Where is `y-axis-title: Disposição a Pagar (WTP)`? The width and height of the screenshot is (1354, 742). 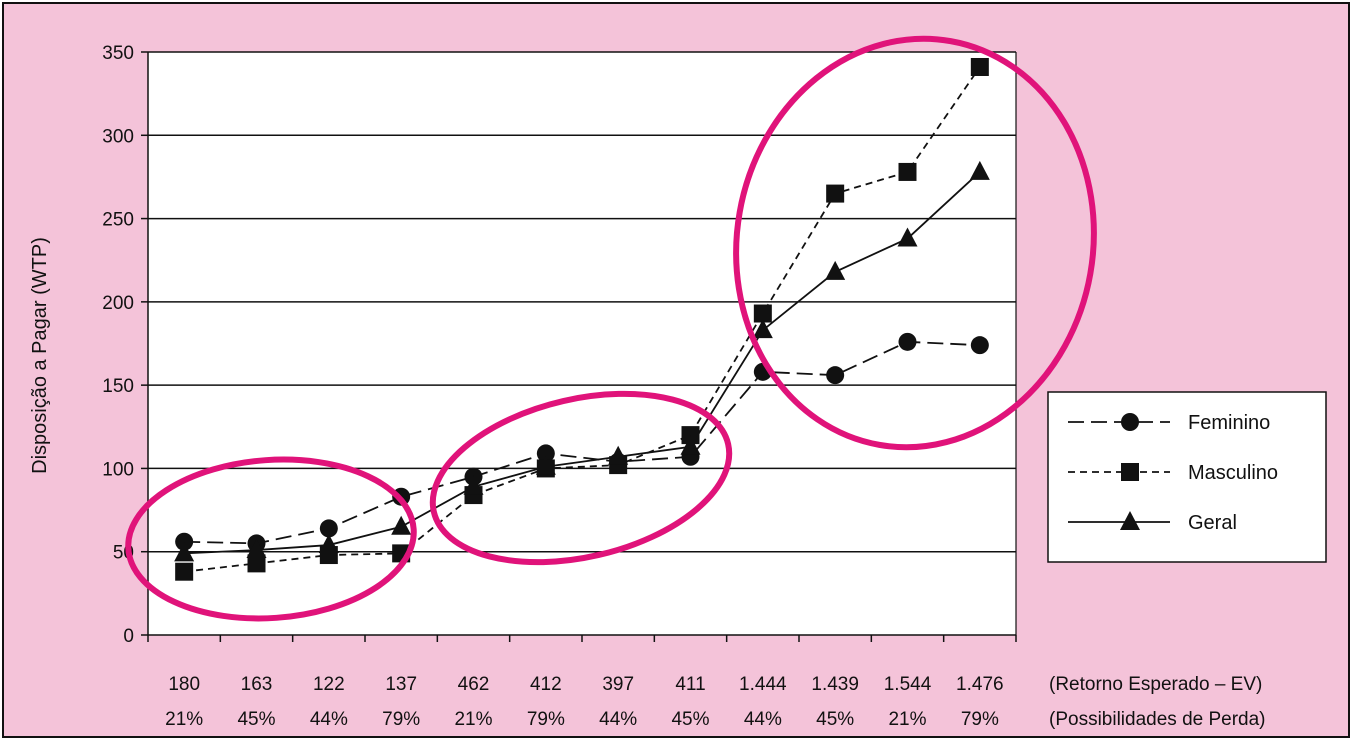 y-axis-title: Disposição a Pagar (WTP) is located at coordinates (40, 355).